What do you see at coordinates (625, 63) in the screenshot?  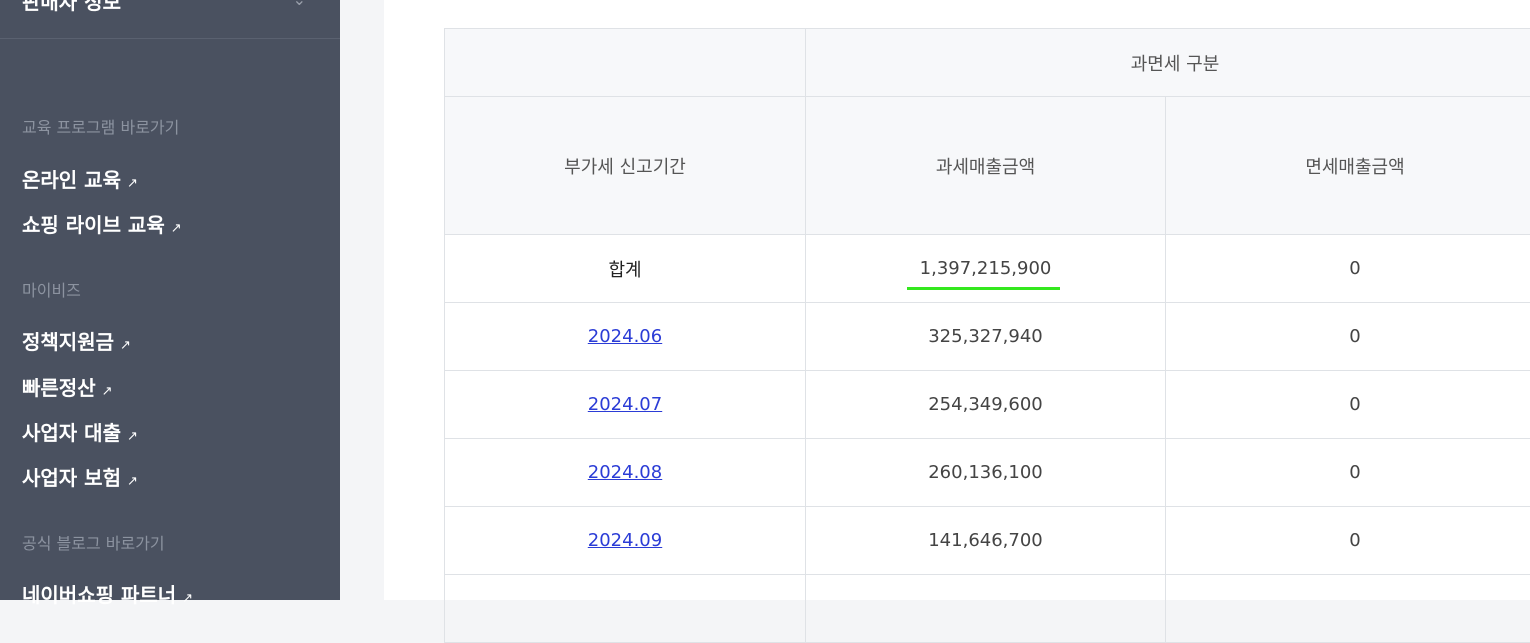 I see `header-empty-cell` at bounding box center [625, 63].